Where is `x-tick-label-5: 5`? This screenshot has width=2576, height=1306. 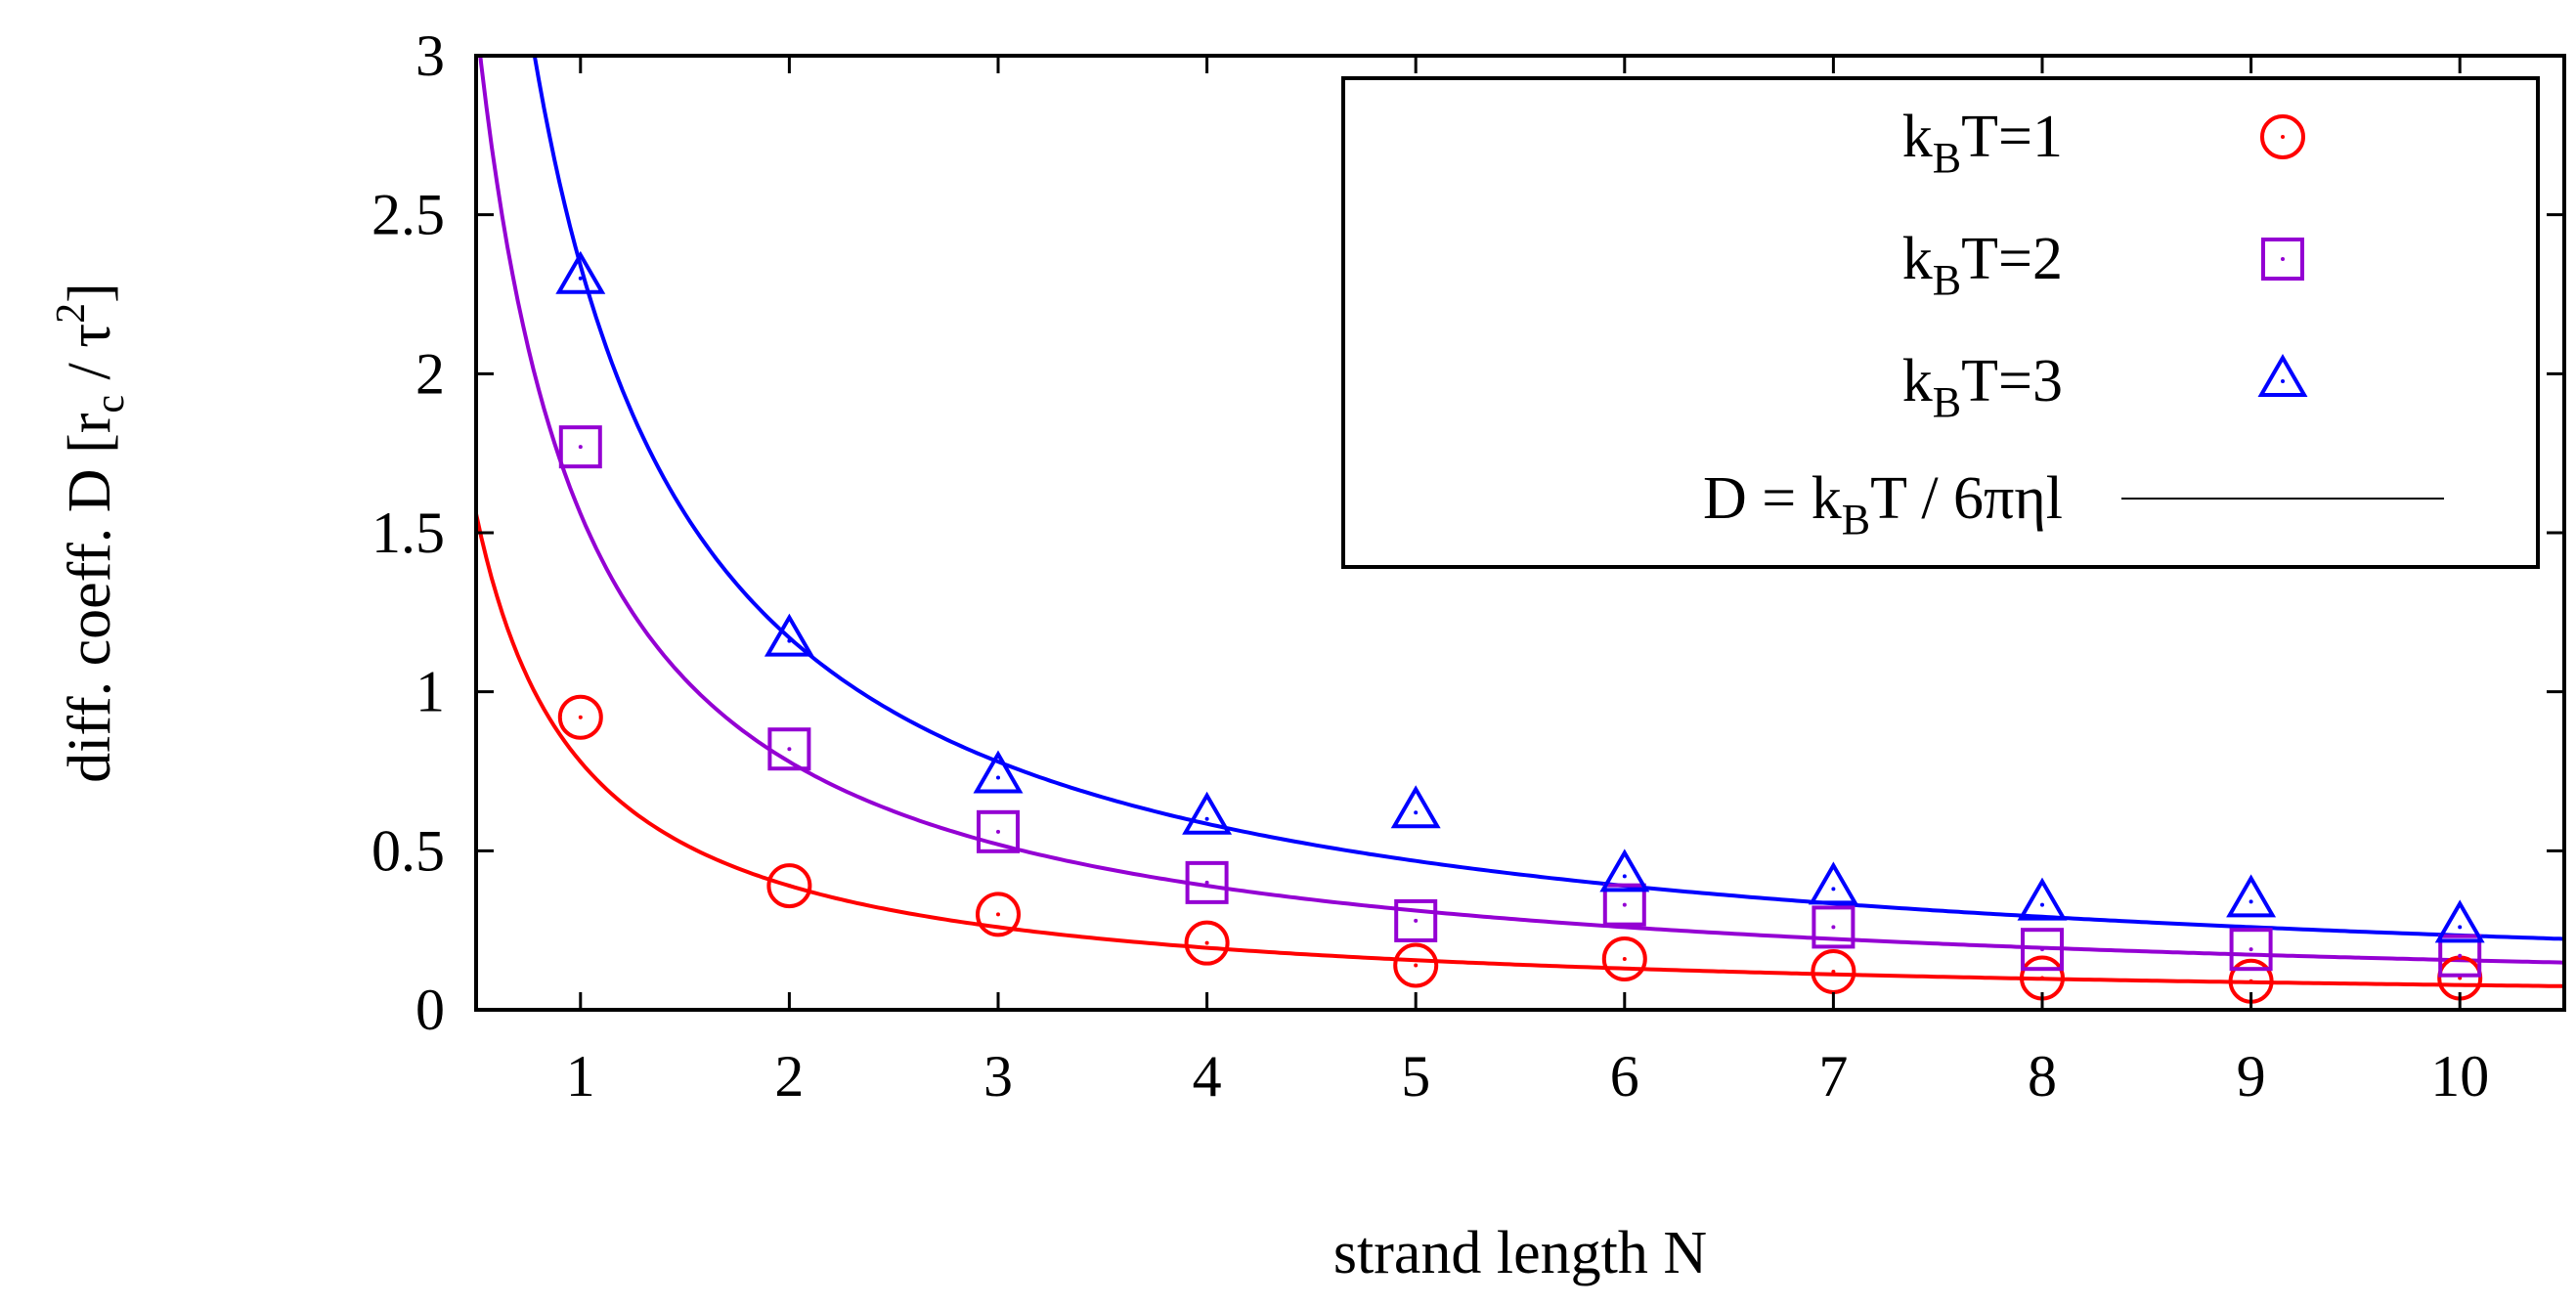
x-tick-label-5: 5 is located at coordinates (1415, 1076).